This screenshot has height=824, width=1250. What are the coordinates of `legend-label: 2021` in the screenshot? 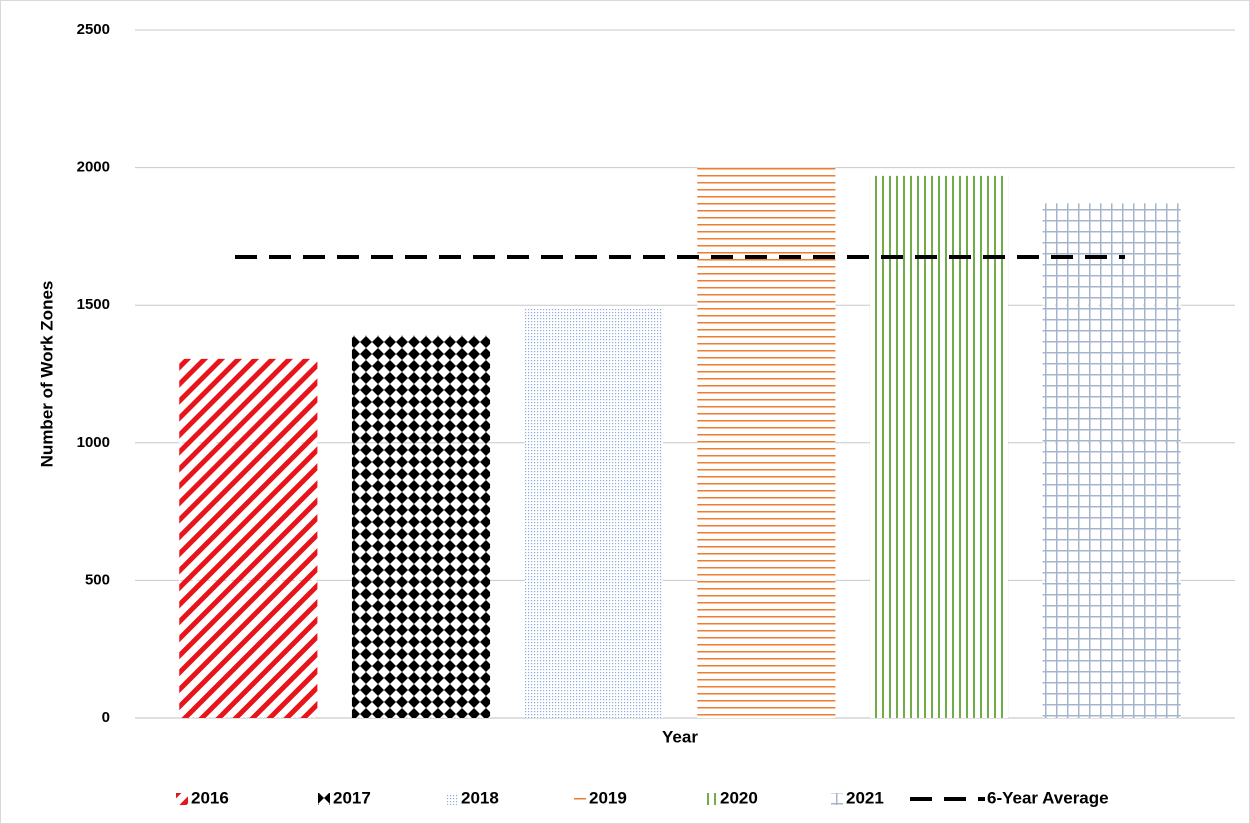 It's located at (865, 797).